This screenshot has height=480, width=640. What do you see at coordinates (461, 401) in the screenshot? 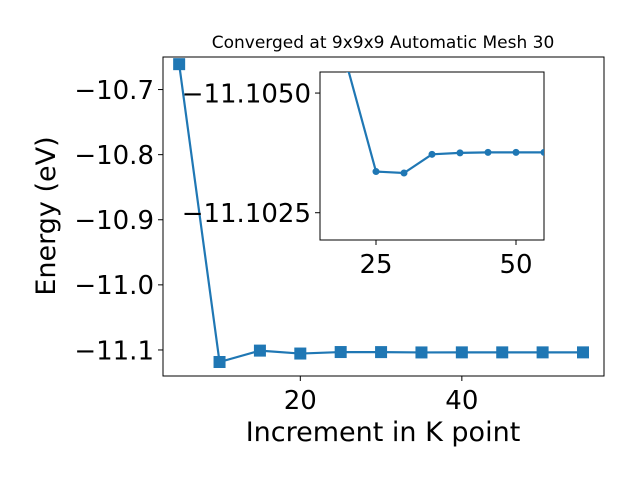
I see `main-x-tick-label: 40` at bounding box center [461, 401].